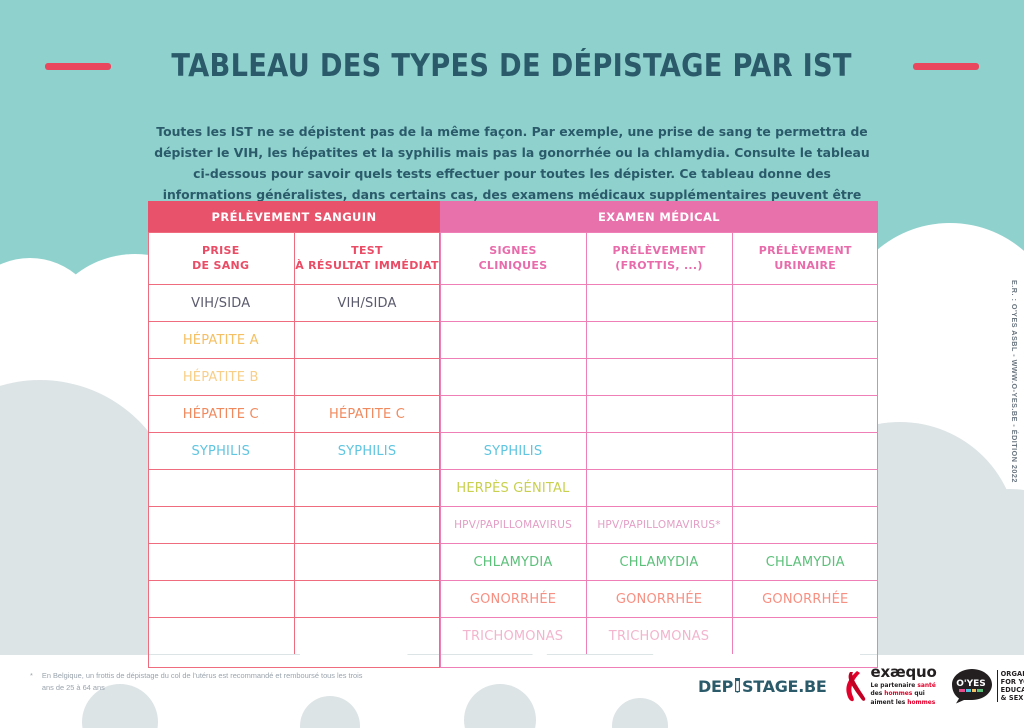 This screenshot has width=1024, height=728. What do you see at coordinates (659, 265) in the screenshot?
I see `column-header-frottis-line2: (FROTTIS, ...)` at bounding box center [659, 265].